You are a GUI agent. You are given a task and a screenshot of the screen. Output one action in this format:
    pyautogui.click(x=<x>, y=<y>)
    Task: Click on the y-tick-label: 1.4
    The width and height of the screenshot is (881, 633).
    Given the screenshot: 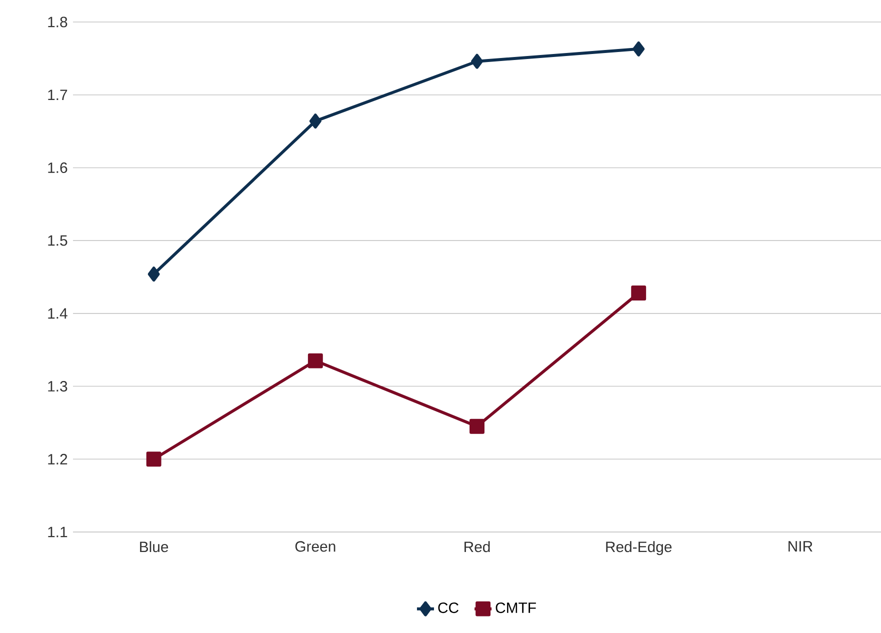 What is the action you would take?
    pyautogui.click(x=58, y=313)
    